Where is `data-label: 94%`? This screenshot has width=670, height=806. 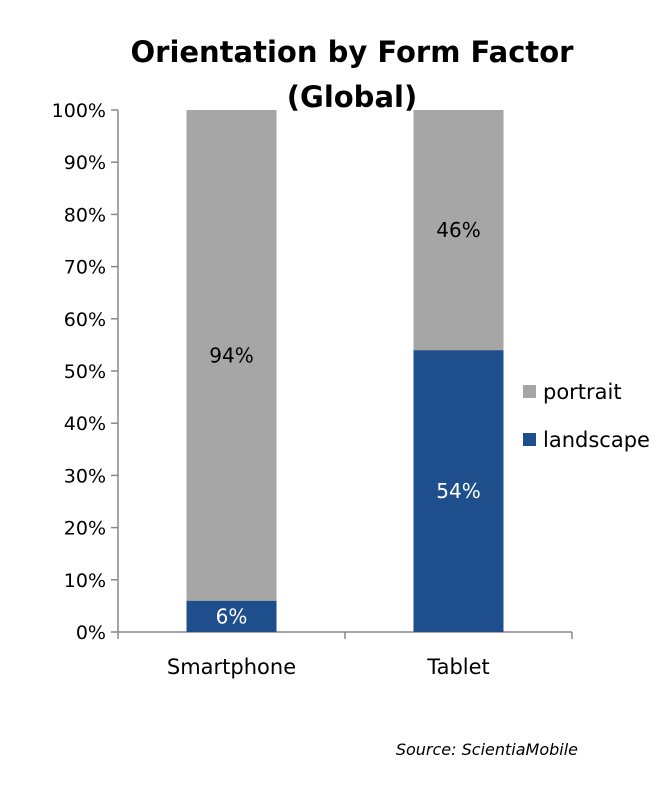 data-label: 94% is located at coordinates (231, 355).